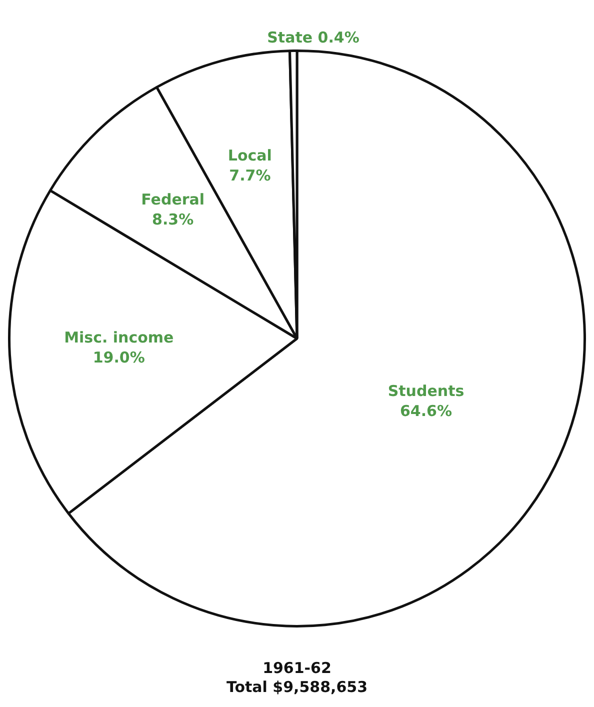 This screenshot has width=594, height=707. What do you see at coordinates (426, 391) in the screenshot?
I see `slice-label: Students` at bounding box center [426, 391].